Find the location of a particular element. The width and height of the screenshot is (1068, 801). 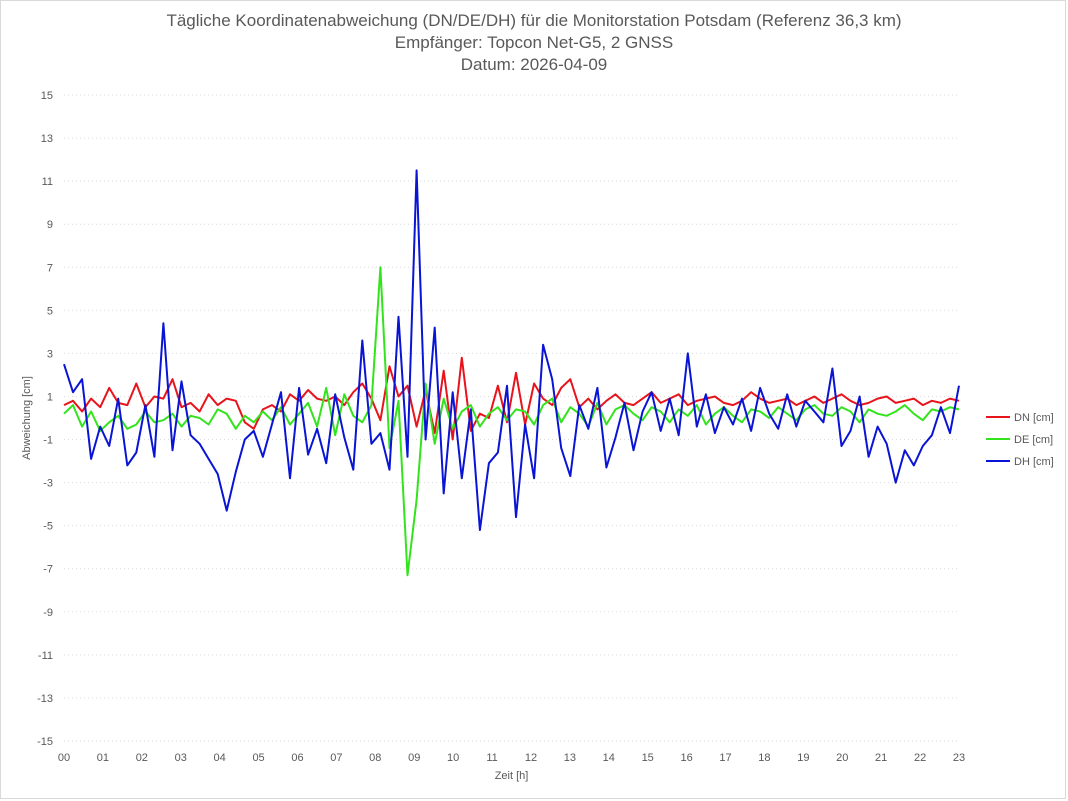

y-tick-label: 1 is located at coordinates (50, 397).